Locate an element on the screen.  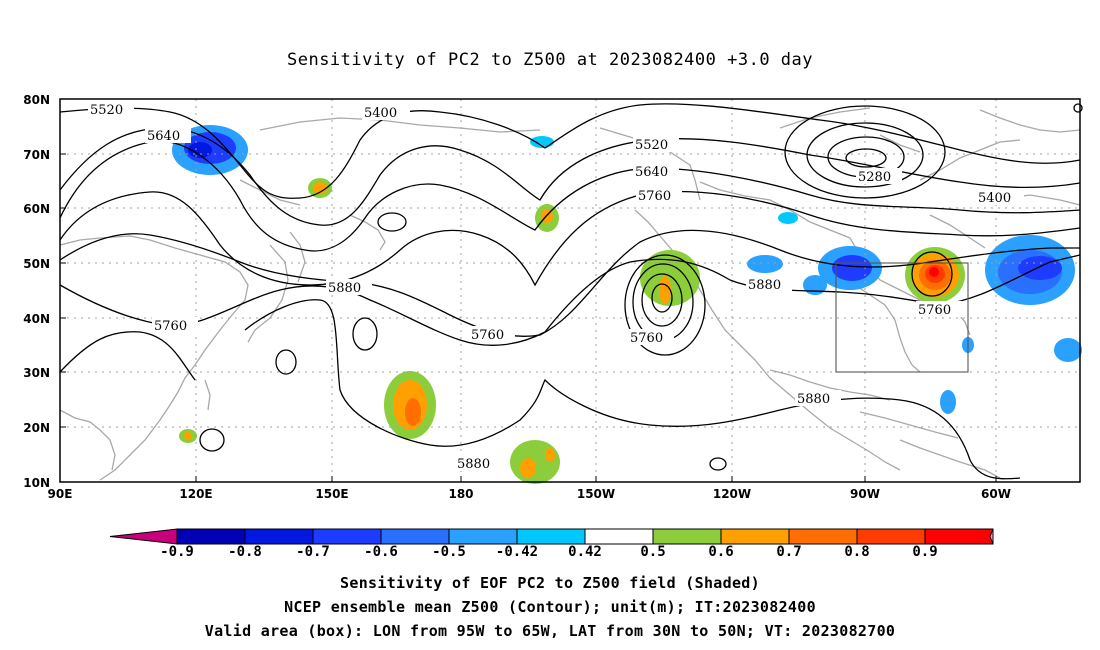
colorbar-label: -0.6 is located at coordinates (381, 552).